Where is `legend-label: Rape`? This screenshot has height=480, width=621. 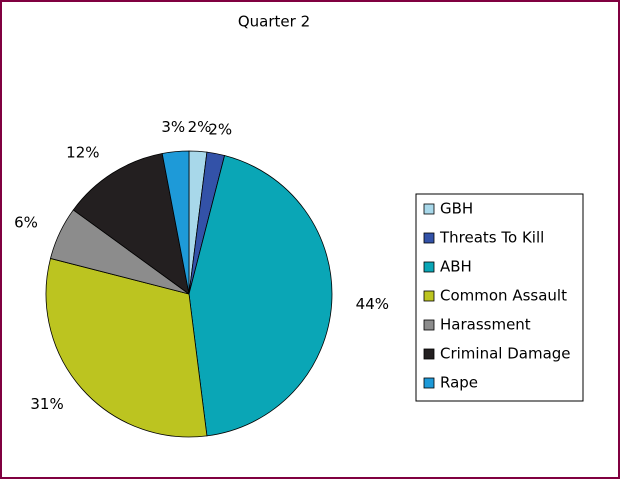 legend-label: Rape is located at coordinates (459, 383).